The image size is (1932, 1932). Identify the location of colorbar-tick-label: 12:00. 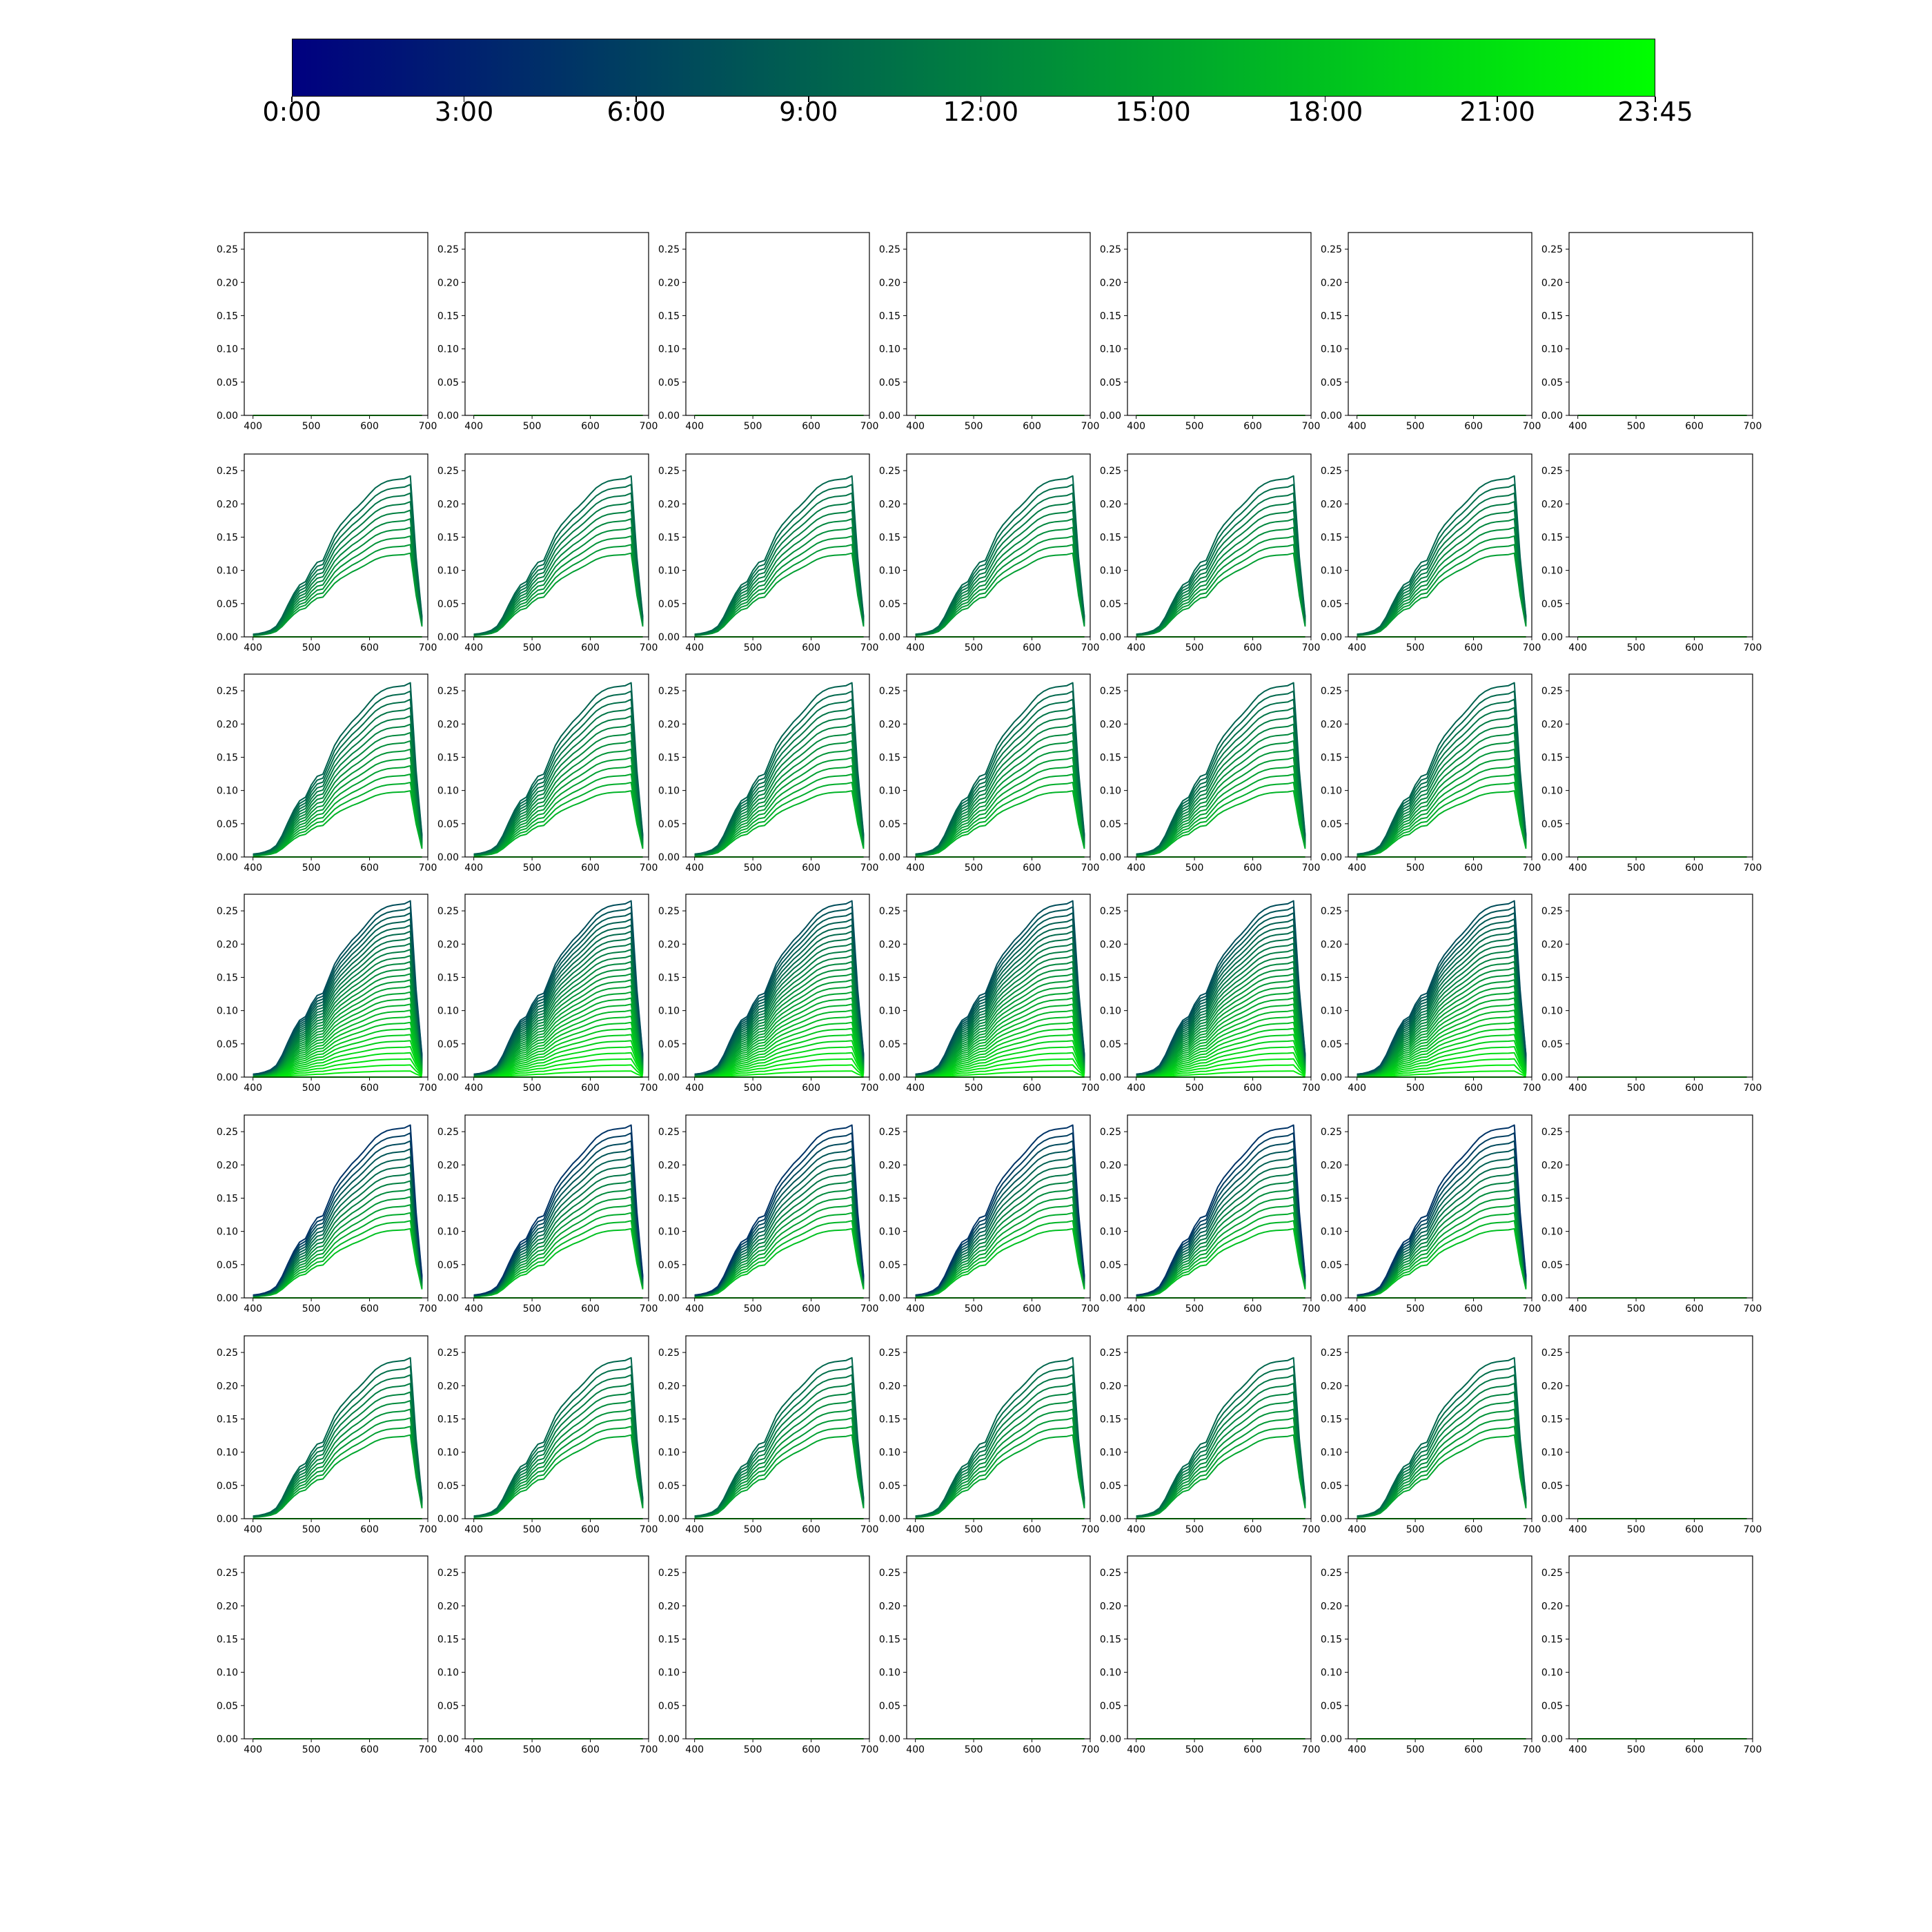
(981, 112).